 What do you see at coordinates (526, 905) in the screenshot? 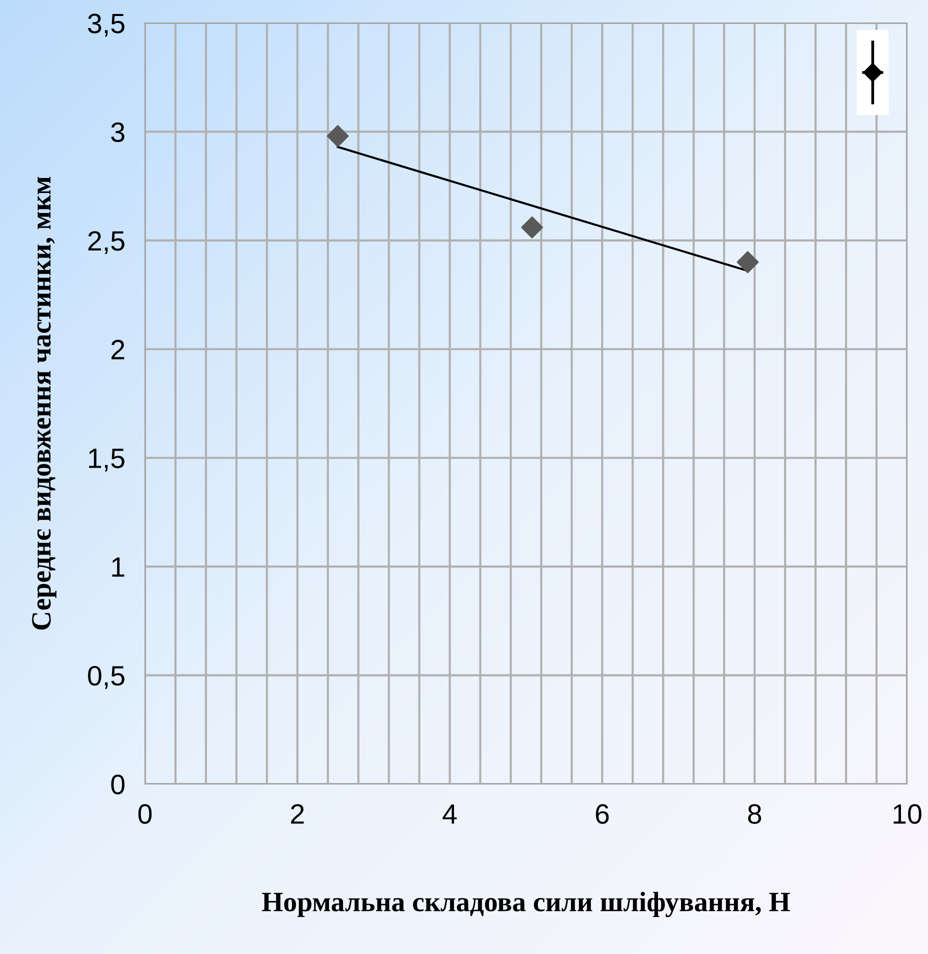
I see `x-axis-title: Нормальна складова сили шліфування, Н` at bounding box center [526, 905].